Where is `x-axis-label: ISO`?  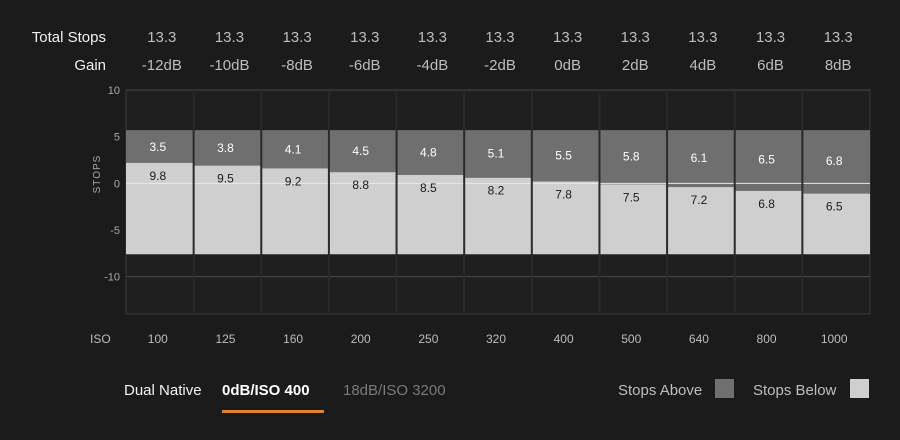
x-axis-label: ISO is located at coordinates (100, 339).